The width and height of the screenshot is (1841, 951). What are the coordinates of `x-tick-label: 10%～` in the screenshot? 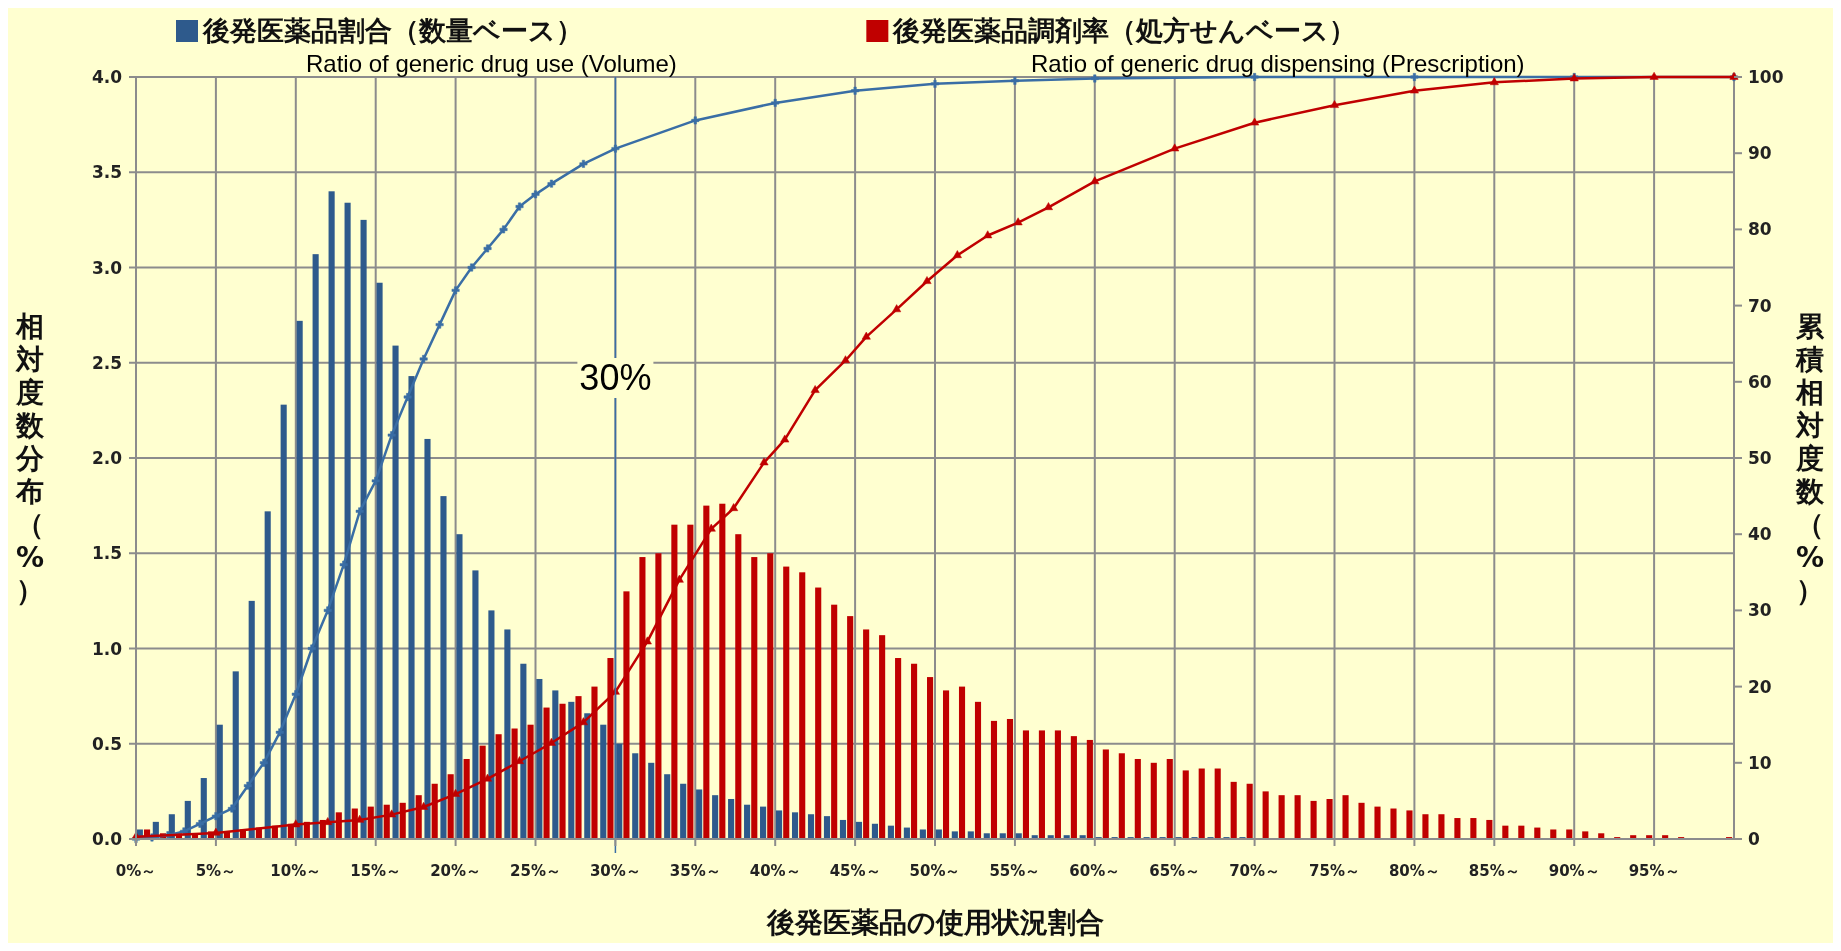 It's located at (296, 871).